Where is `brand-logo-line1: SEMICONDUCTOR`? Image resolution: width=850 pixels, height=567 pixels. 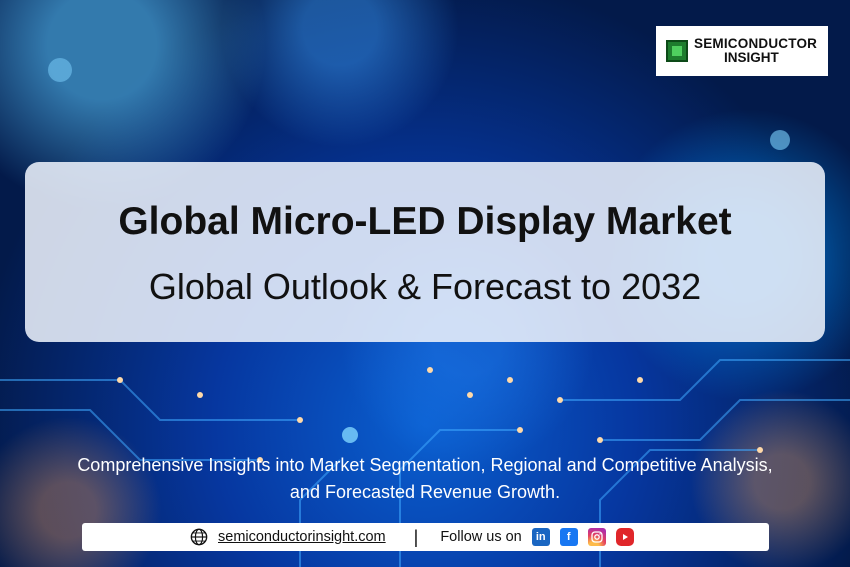 brand-logo-line1: SEMICONDUCTOR is located at coordinates (756, 43).